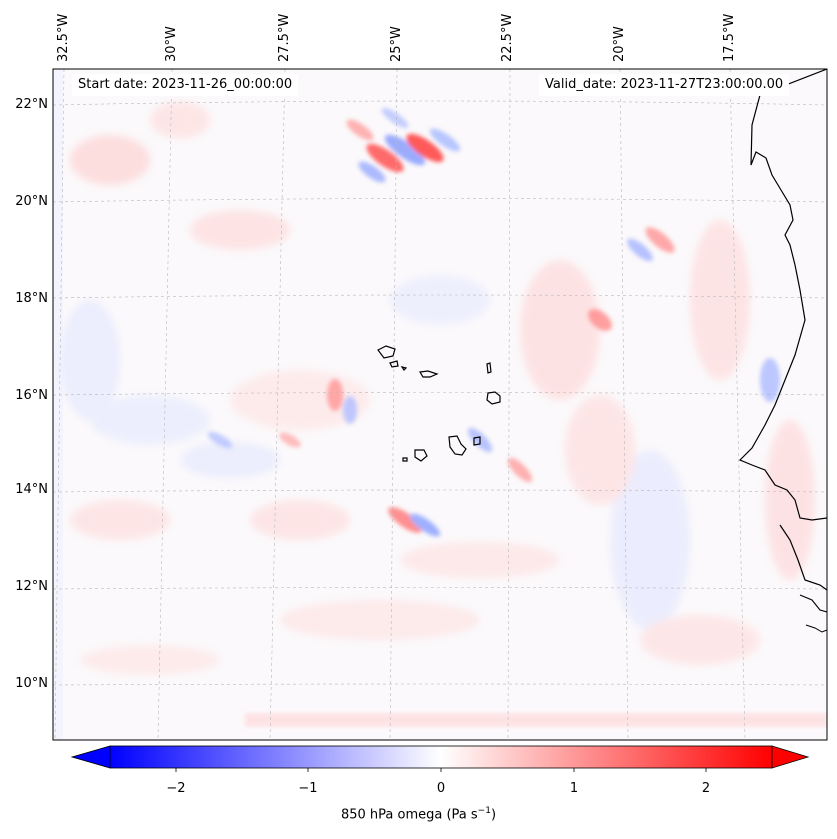 The width and height of the screenshot is (837, 839). What do you see at coordinates (31, 298) in the screenshot?
I see `lat-label-18n: 18°N` at bounding box center [31, 298].